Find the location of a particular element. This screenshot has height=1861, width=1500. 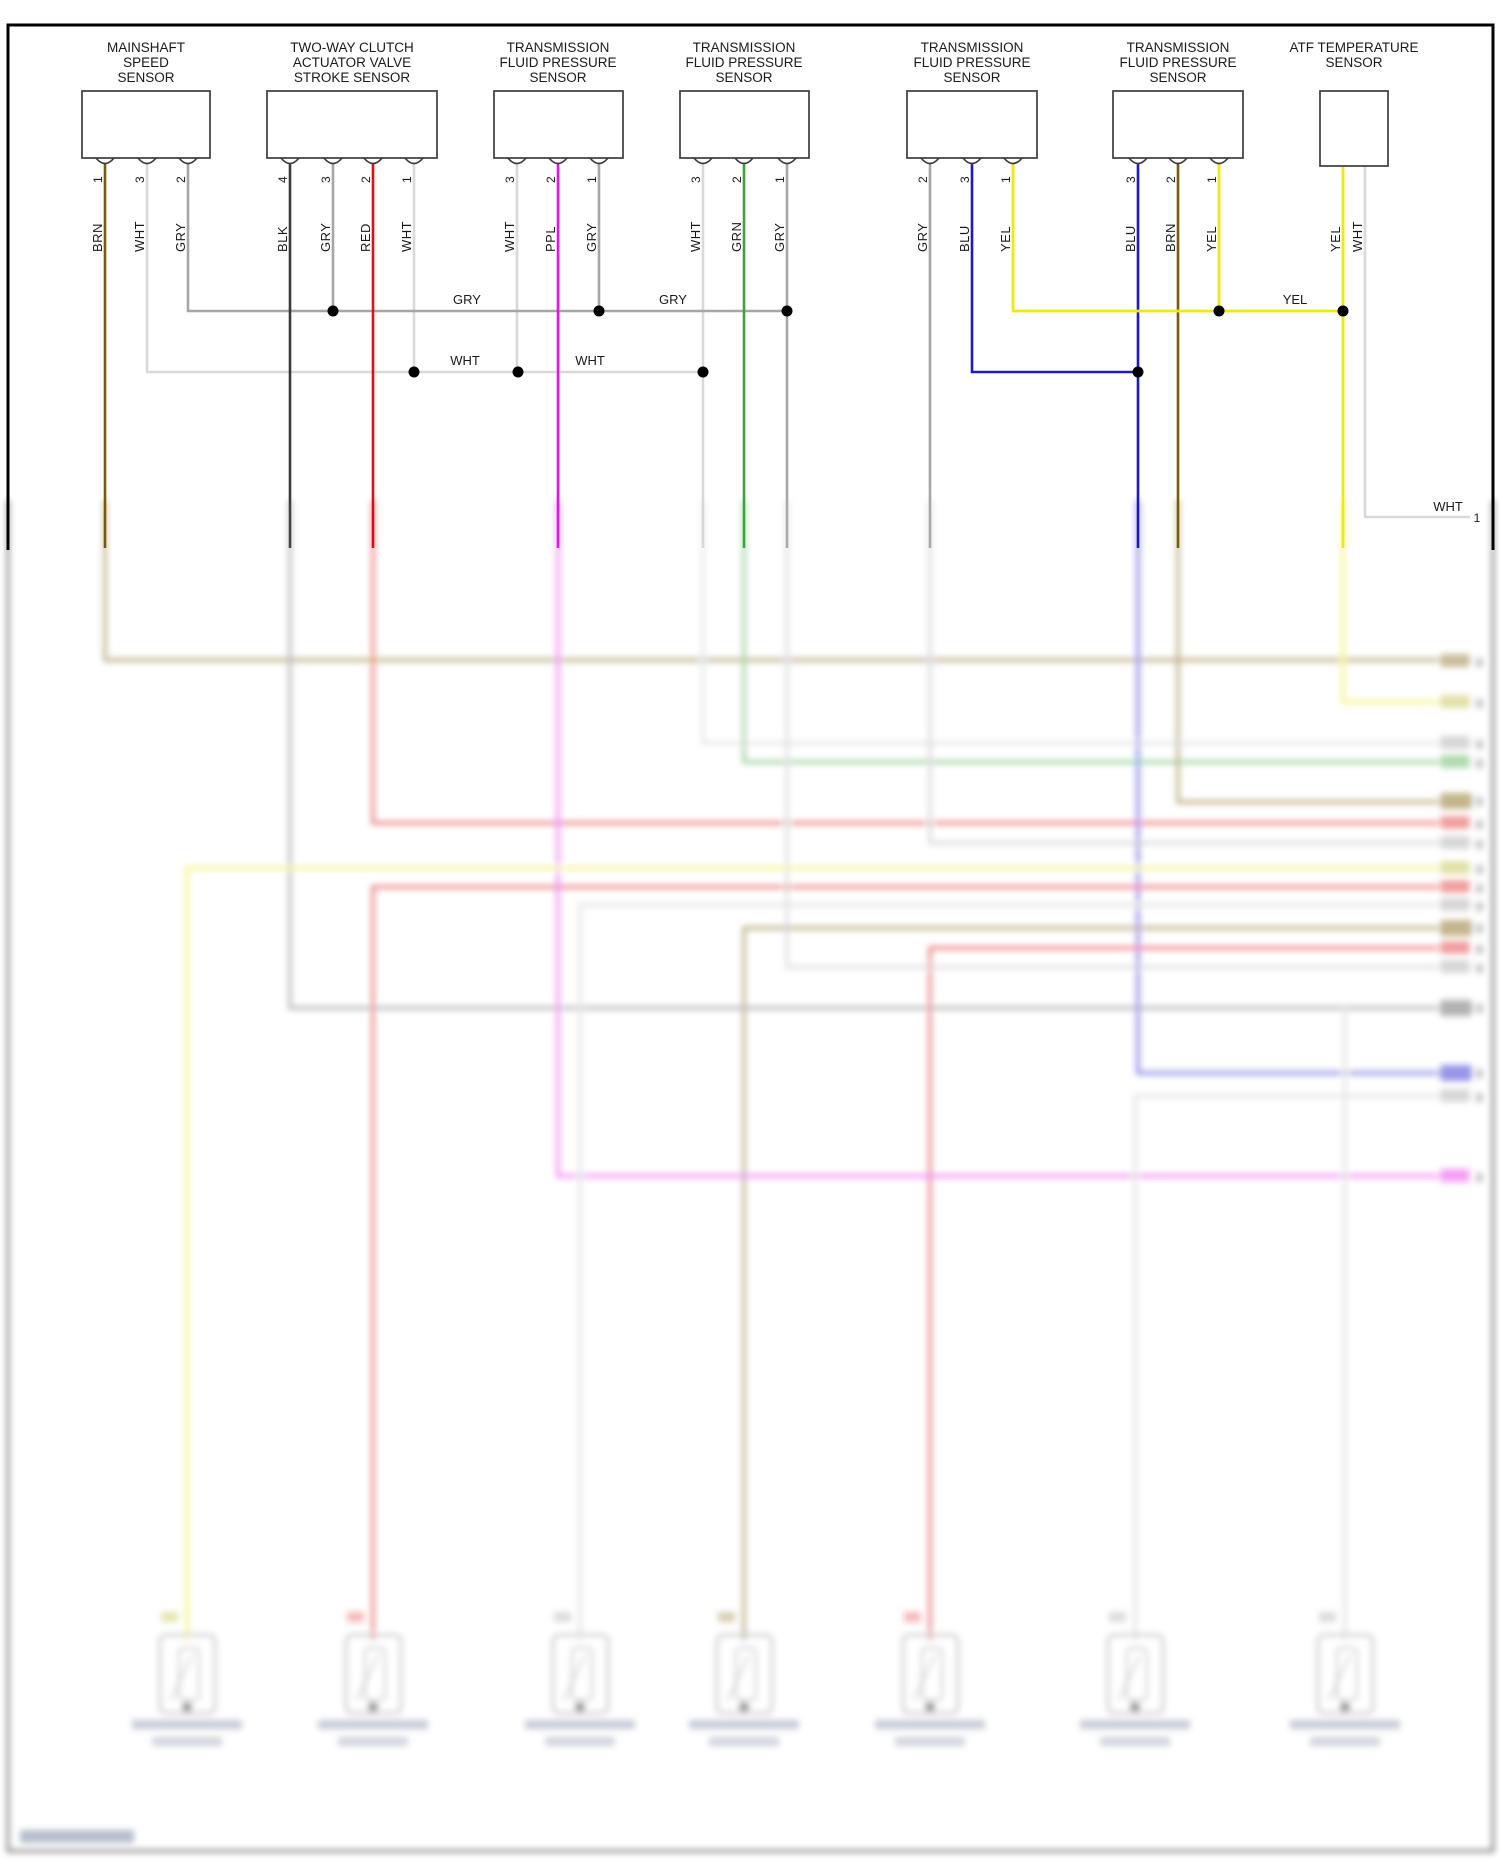

sensor-atf-temperature: ATF TEMPERATURE SENSOR YEL WHT is located at coordinates (1353, 146).